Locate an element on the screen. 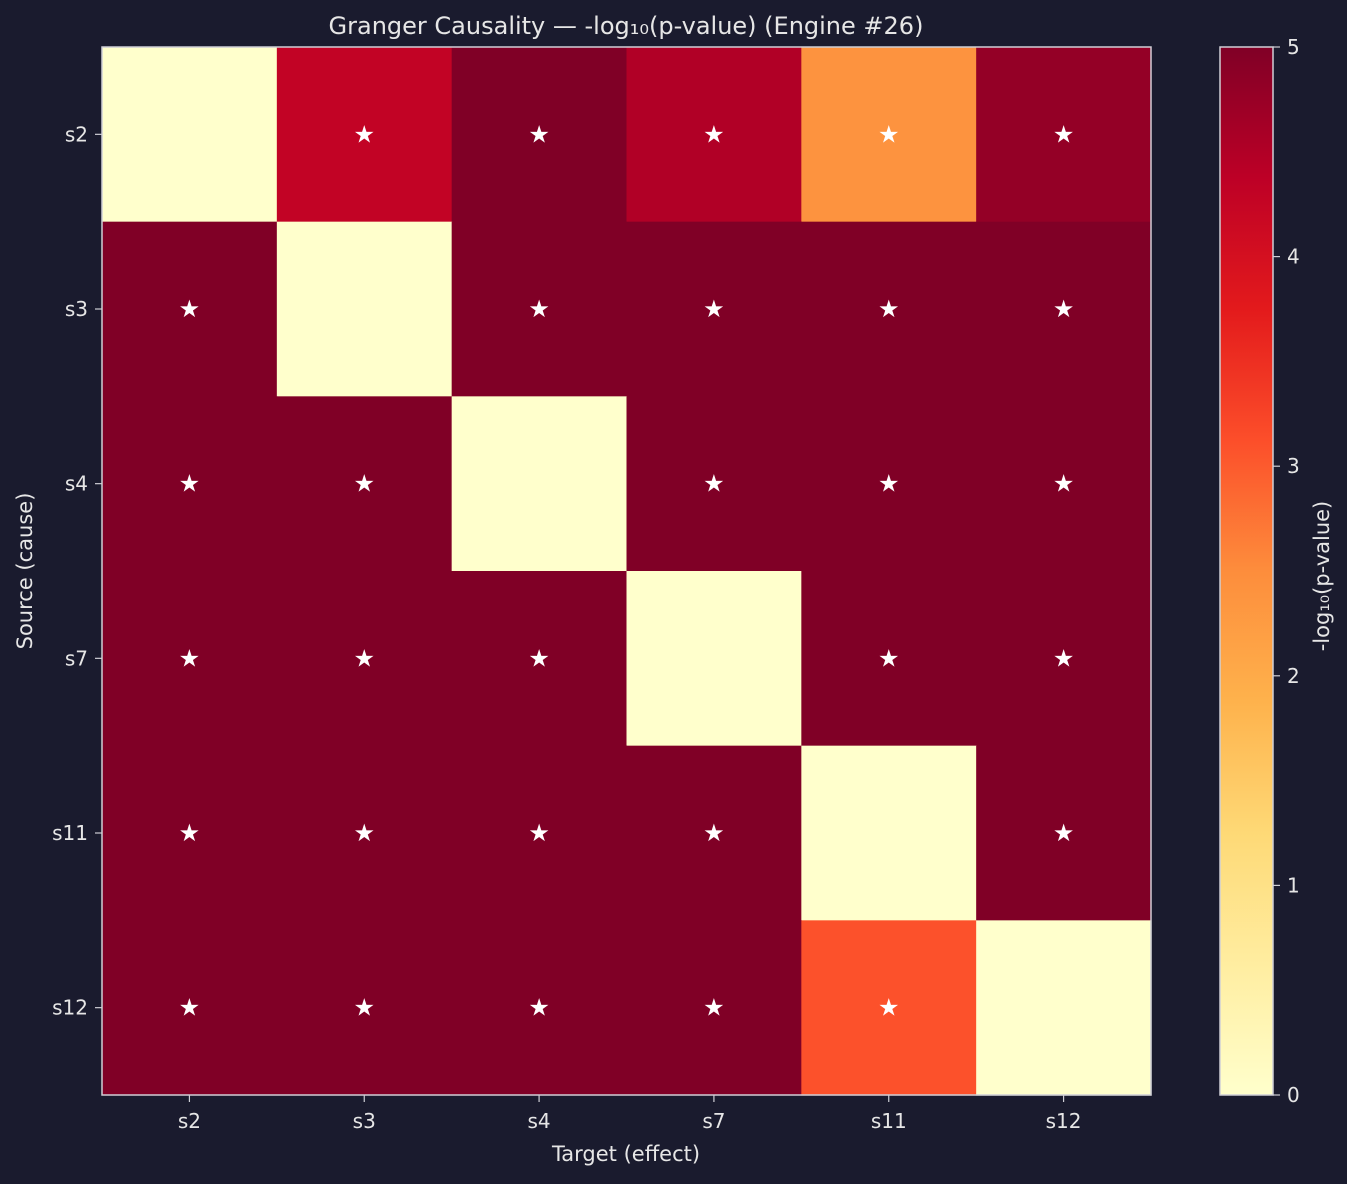  x-tick-label: s2 is located at coordinates (189, 1121).